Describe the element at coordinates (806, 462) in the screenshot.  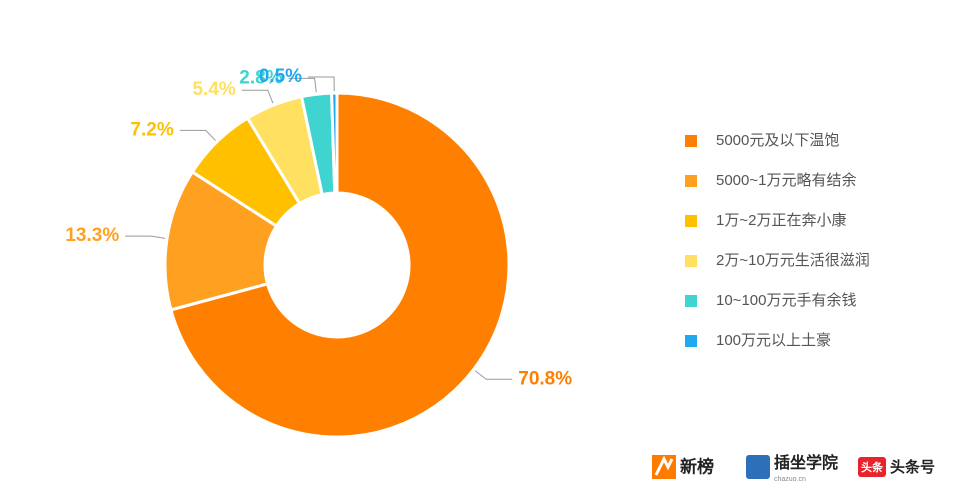
I see `logo-text: 插坐学院` at that location.